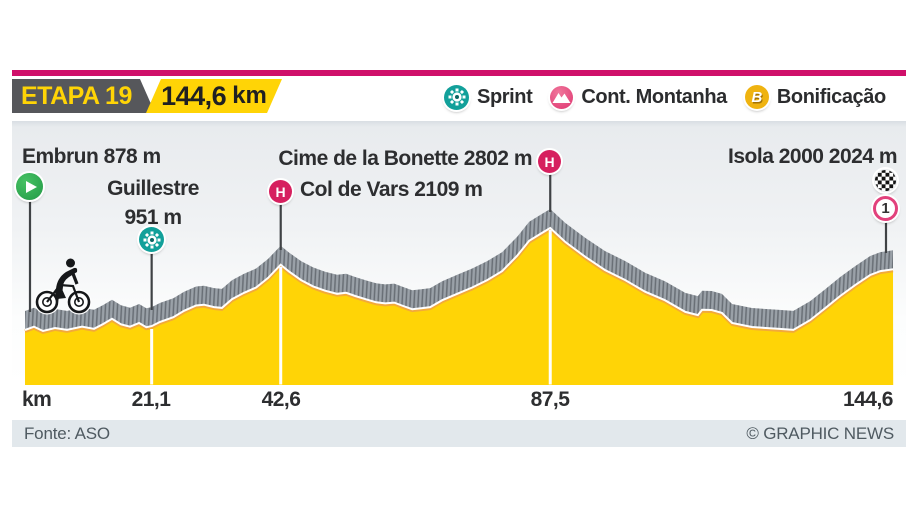  I want to click on bonette-marker-letter: H, so click(549, 161).